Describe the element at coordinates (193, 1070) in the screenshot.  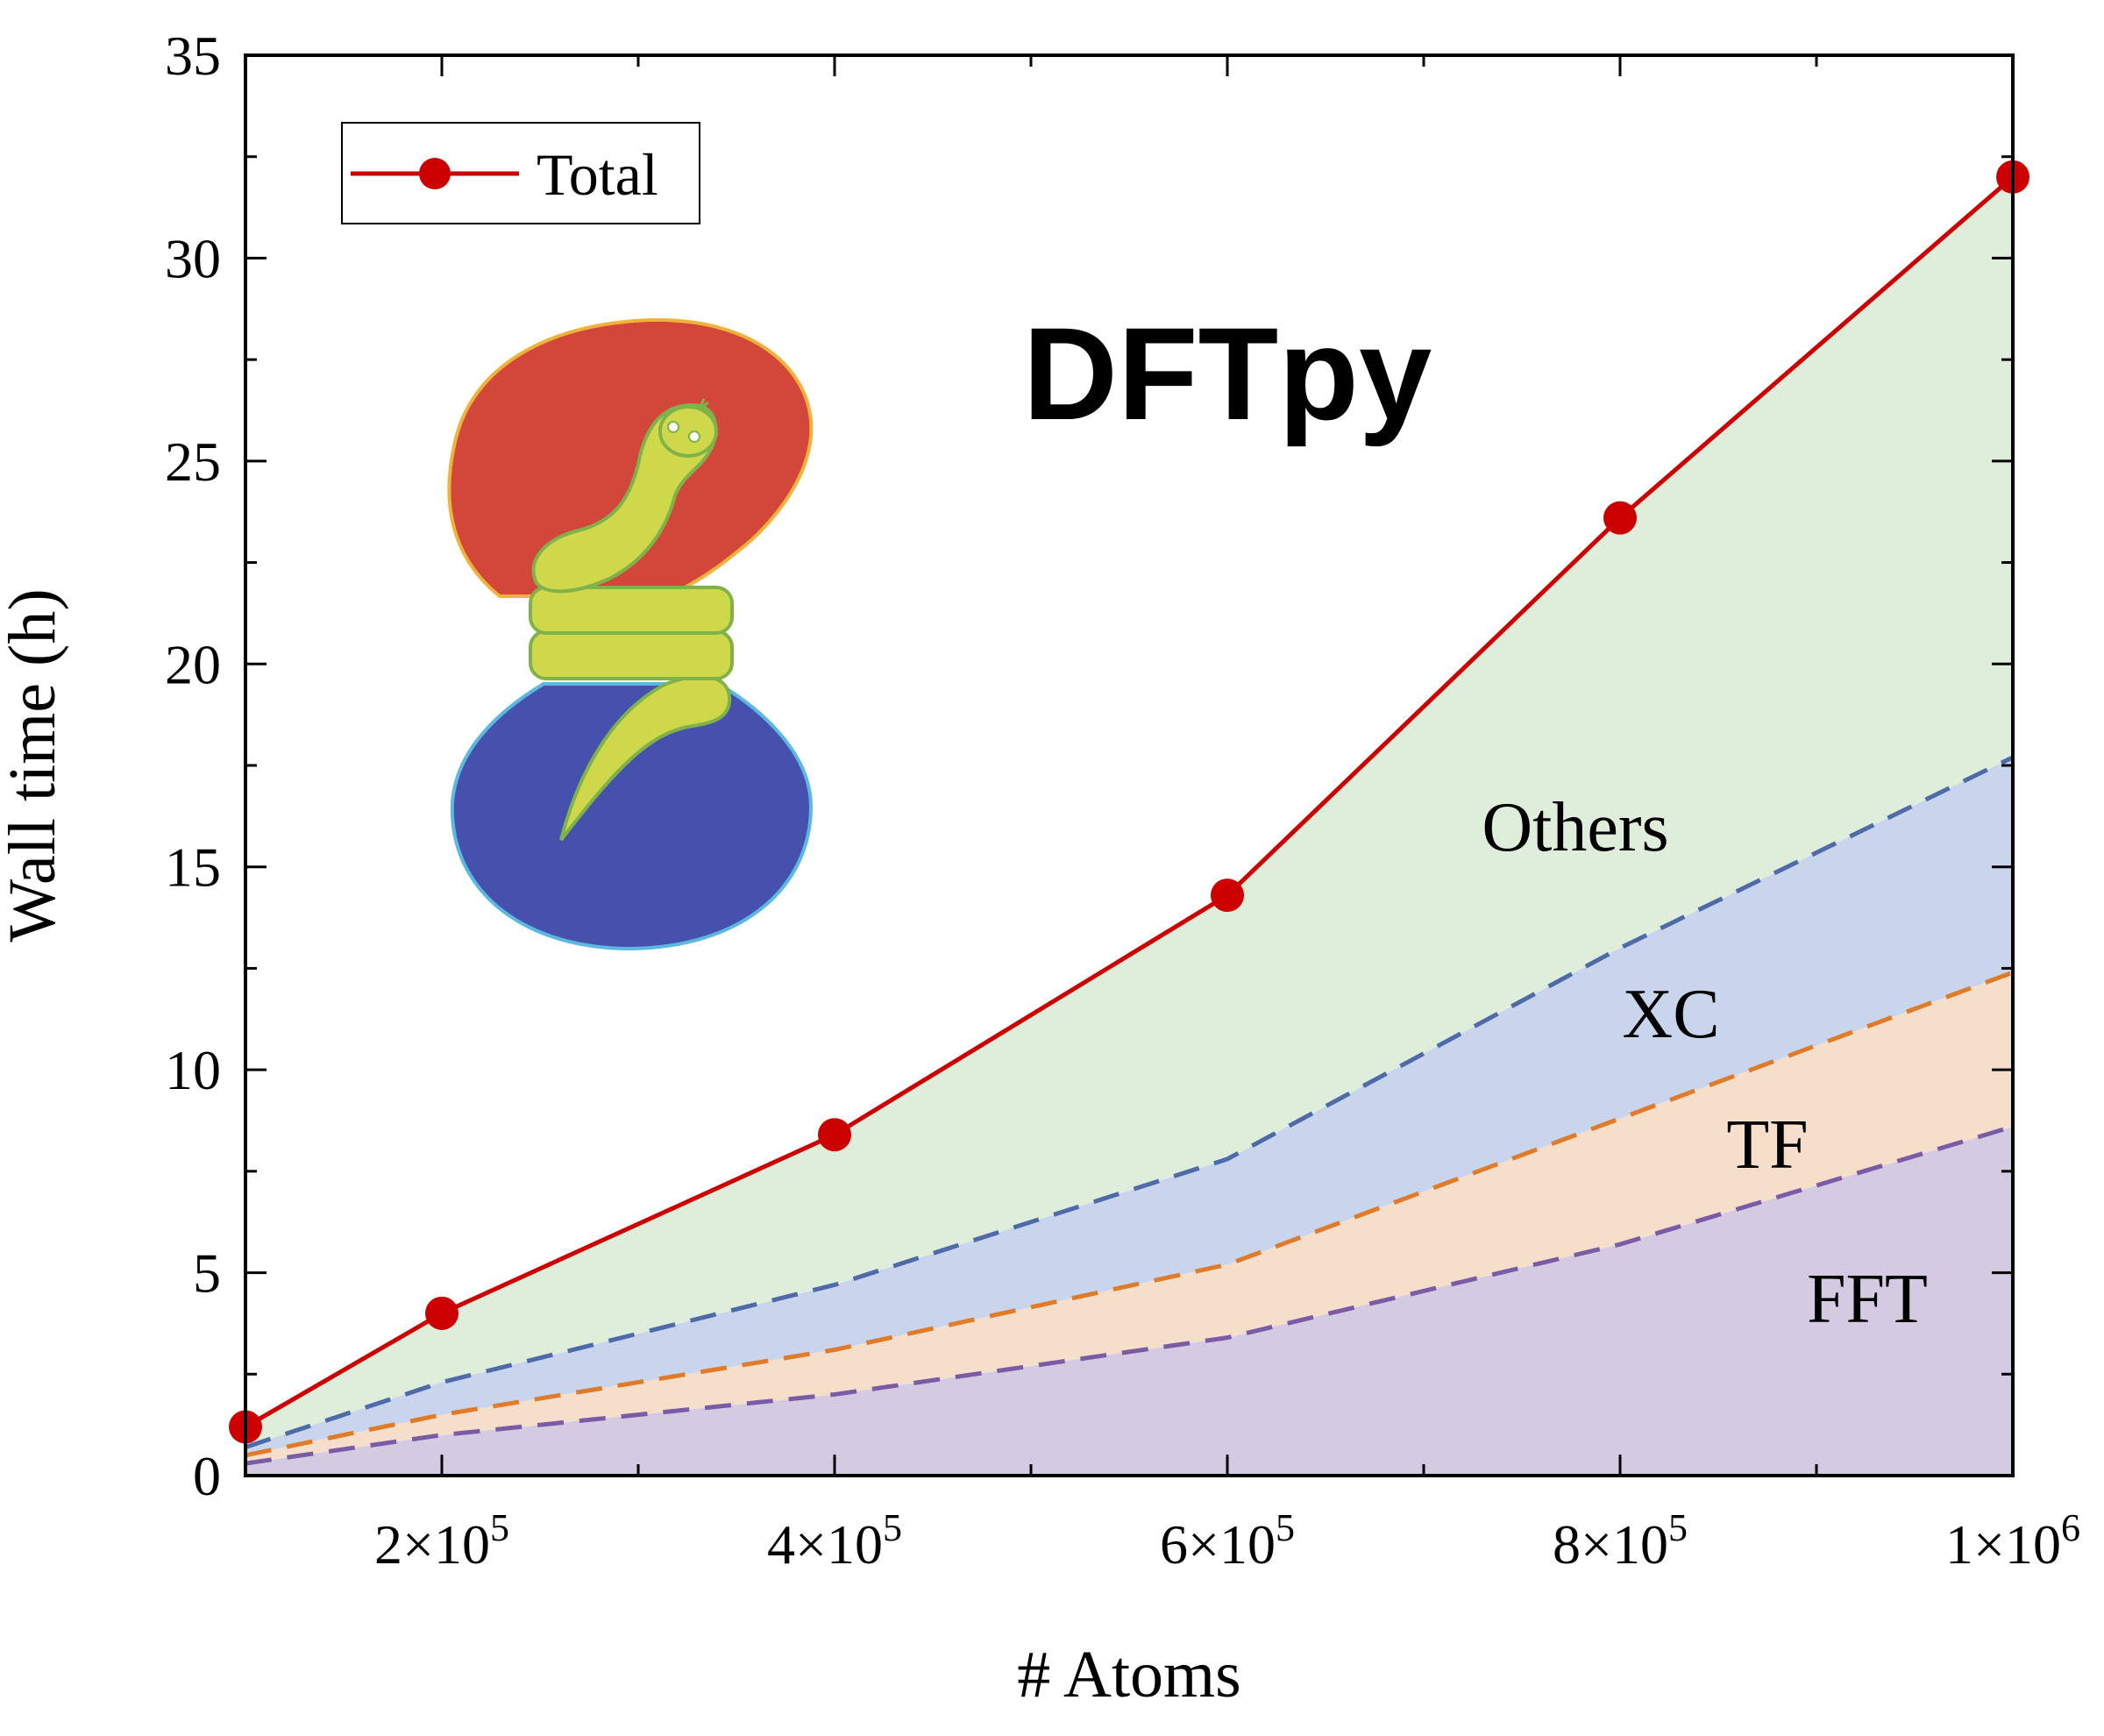
I see `y-tick-label: 10` at that location.